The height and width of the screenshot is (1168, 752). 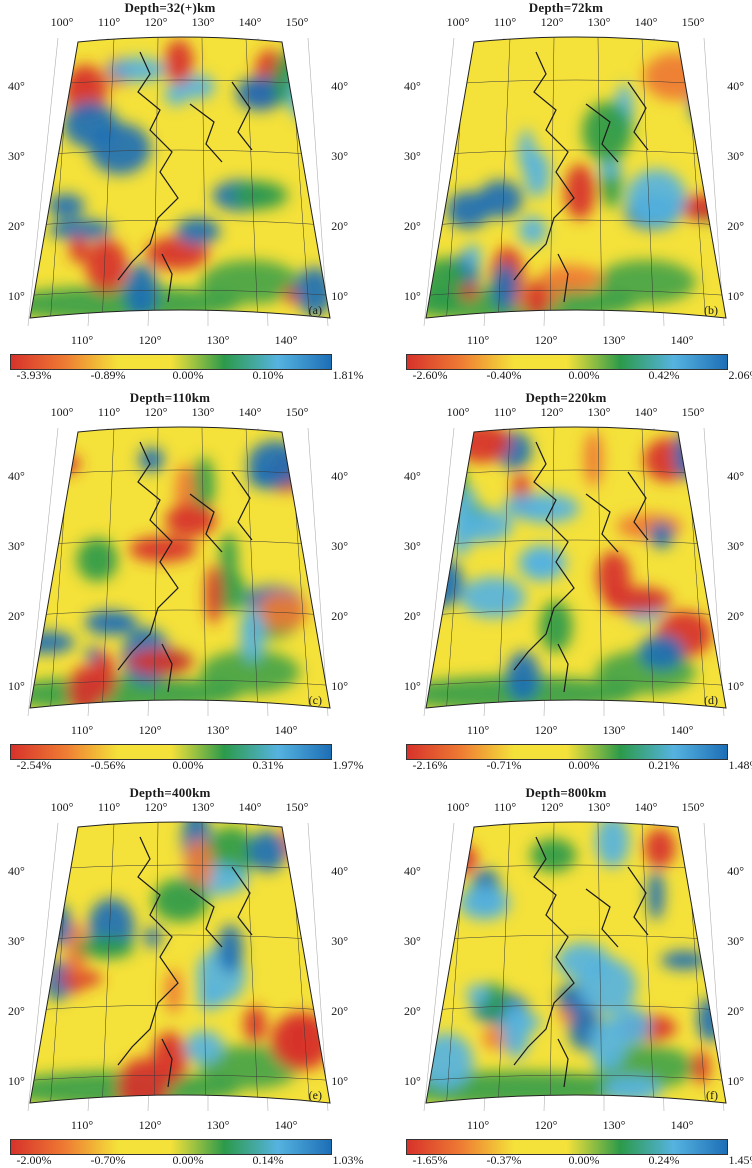 I want to click on colorbar-tick-label: 2.06%, so click(x=740, y=375).